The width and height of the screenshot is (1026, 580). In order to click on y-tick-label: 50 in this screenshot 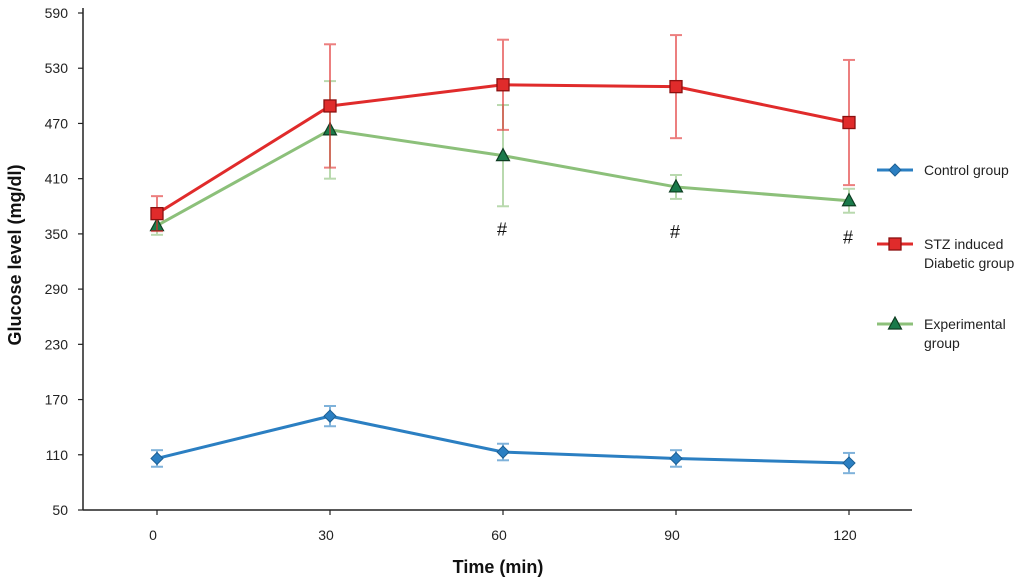, I will do `click(60, 510)`.